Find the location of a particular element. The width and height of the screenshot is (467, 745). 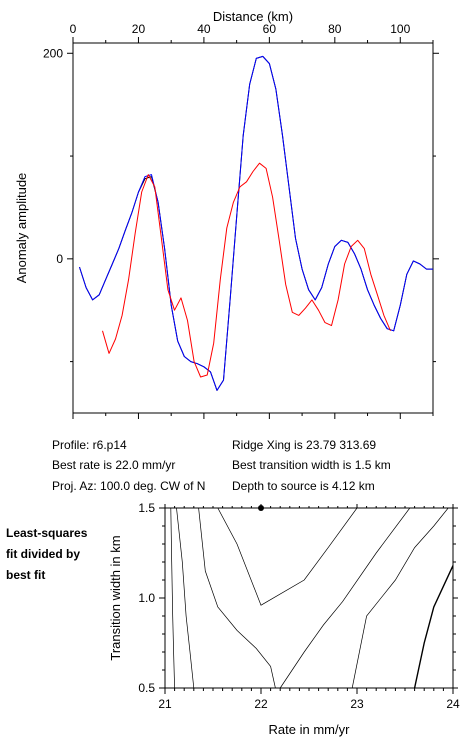

depth-to-source-label: Depth to source is 4.12 km is located at coordinates (303, 486).